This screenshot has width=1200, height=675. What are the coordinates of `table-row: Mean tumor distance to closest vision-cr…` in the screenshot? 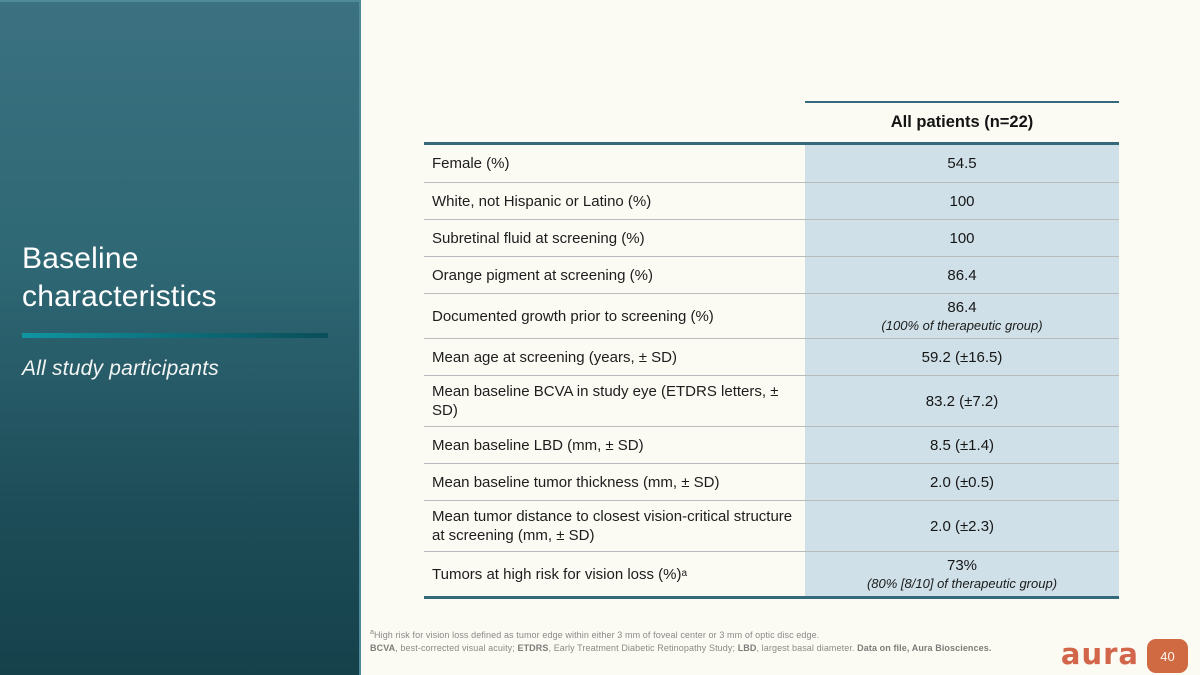 It's located at (771, 525).